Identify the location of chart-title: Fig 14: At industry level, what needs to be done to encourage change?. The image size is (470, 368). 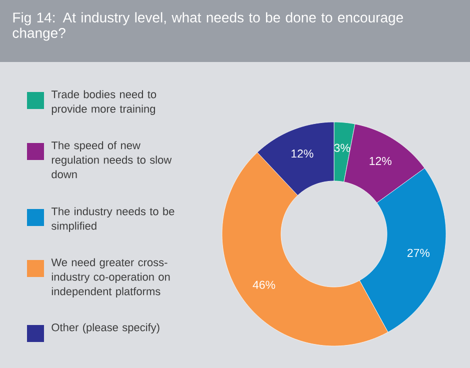
(207, 26).